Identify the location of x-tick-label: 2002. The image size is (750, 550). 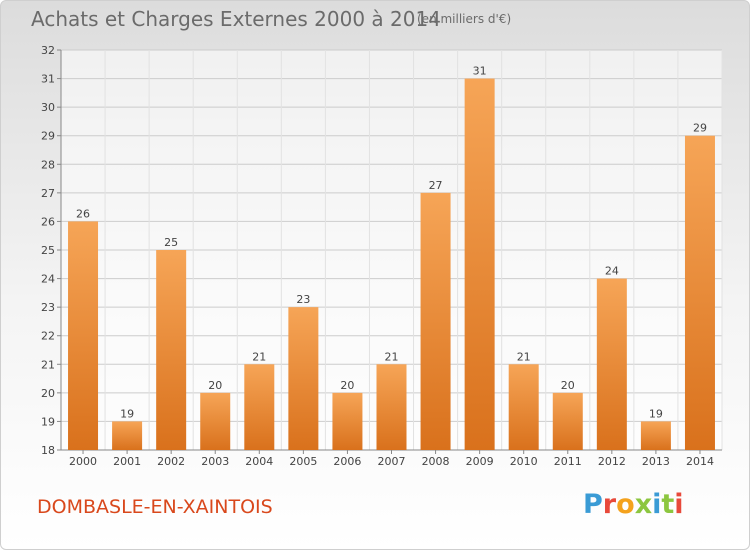
(171, 461).